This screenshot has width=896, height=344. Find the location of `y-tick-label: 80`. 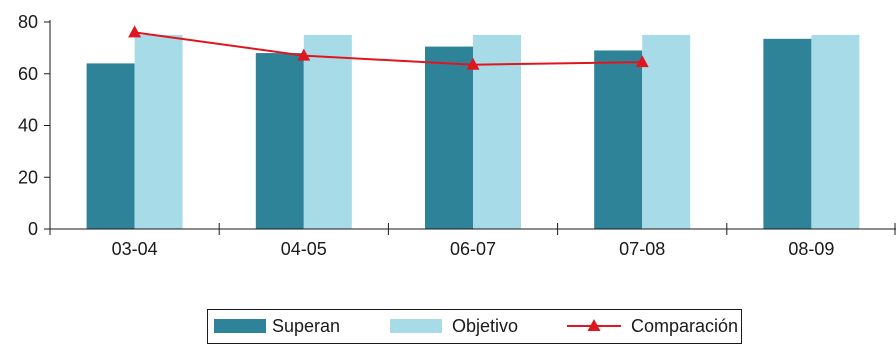

y-tick-label: 80 is located at coordinates (28, 22).